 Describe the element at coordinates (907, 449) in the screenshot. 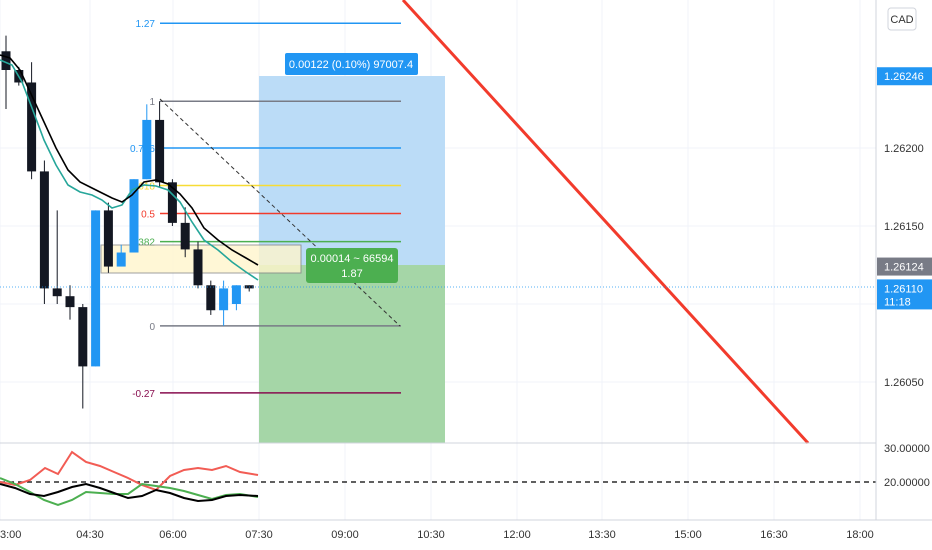

I see `indicator-top-label: 30.00000` at that location.